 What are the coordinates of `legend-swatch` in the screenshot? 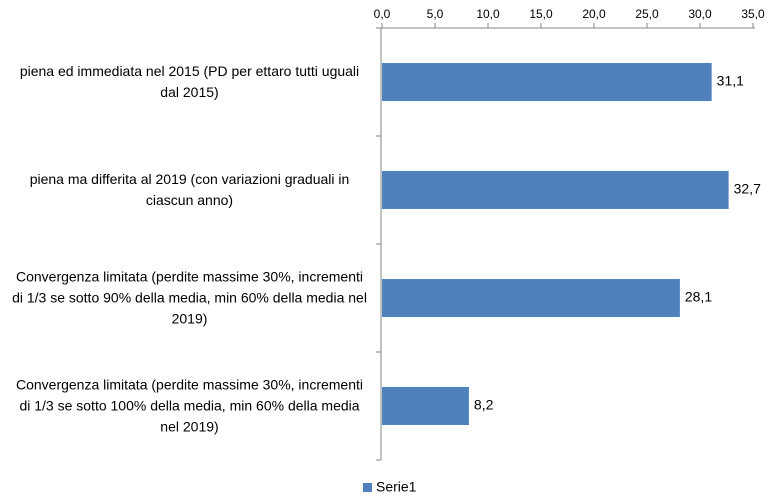 It's located at (367, 487).